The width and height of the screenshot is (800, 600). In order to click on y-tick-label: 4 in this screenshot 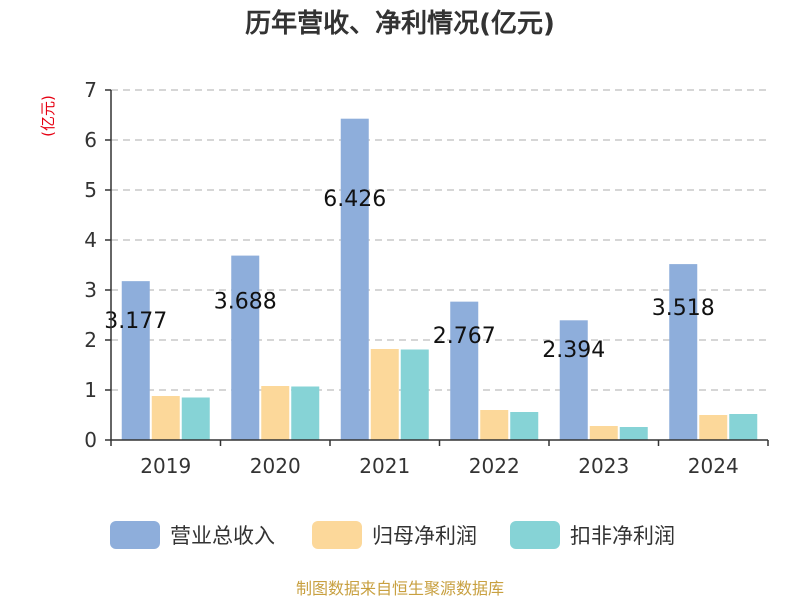, I will do `click(90, 240)`.